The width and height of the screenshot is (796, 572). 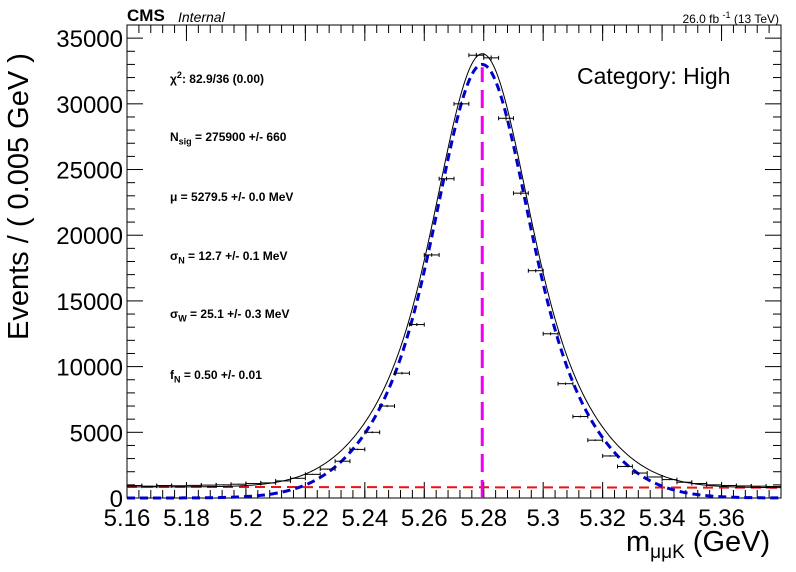 I want to click on y-tick-label: 10000, so click(x=89, y=368).